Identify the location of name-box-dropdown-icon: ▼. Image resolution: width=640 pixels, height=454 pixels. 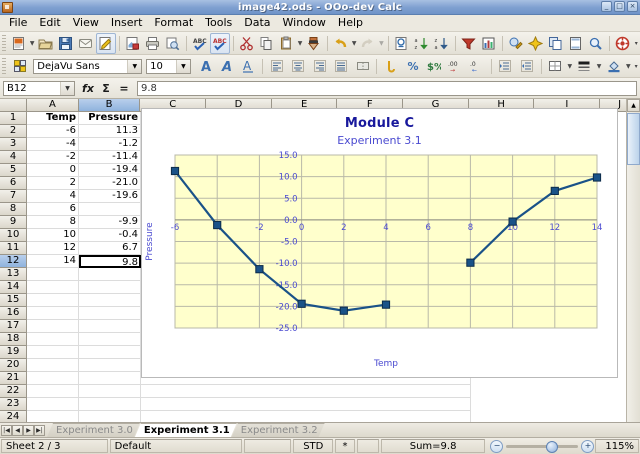
(67, 88).